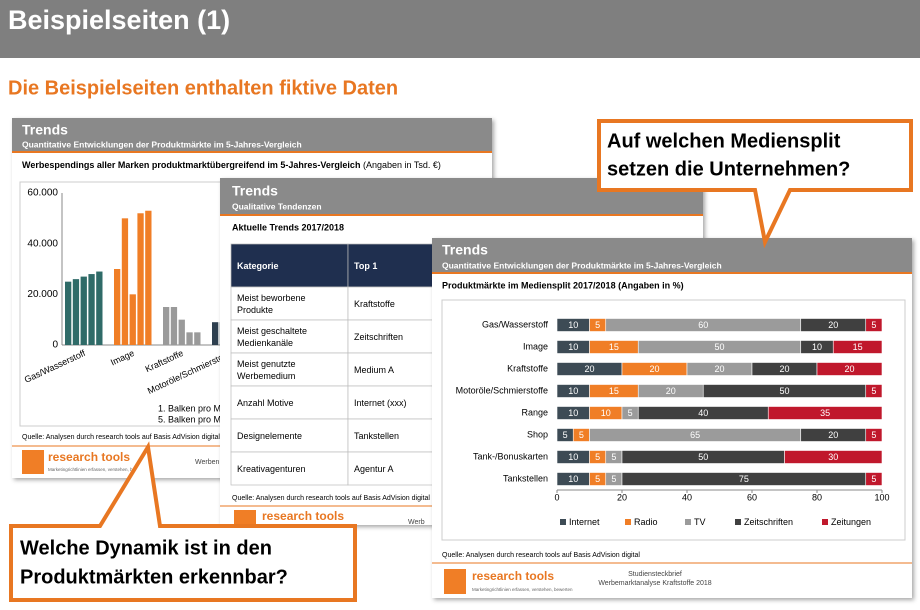  I want to click on cell-box: Kategorie, so click(258, 265).